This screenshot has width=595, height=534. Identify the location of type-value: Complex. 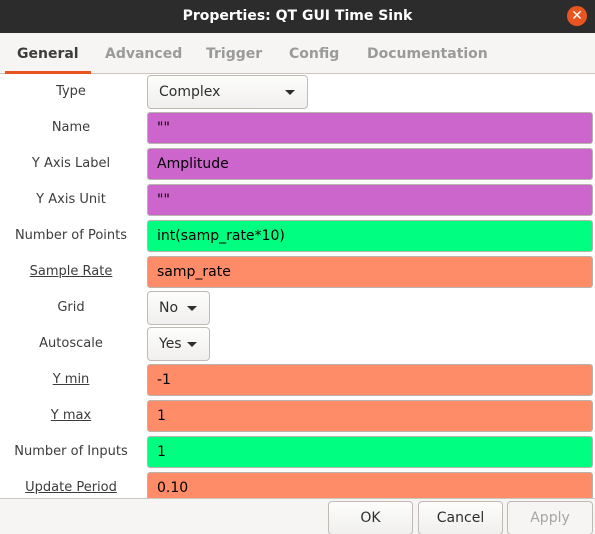
(190, 92).